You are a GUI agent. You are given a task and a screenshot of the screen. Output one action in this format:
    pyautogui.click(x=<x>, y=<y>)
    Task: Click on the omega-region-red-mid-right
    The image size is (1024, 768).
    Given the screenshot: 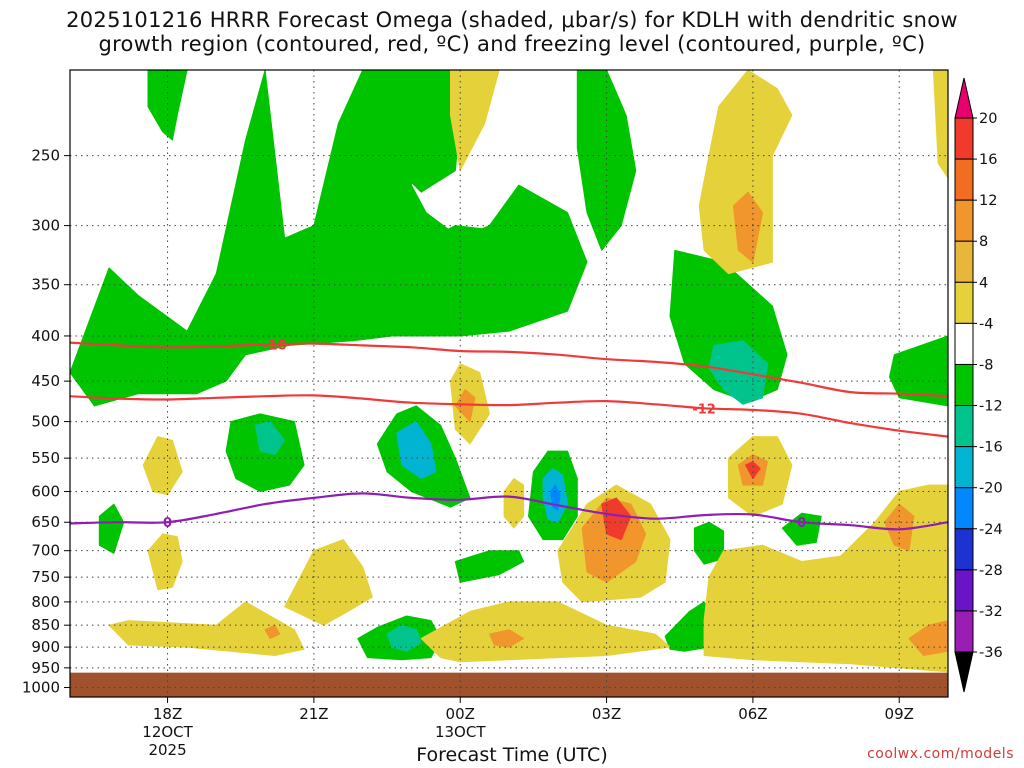 What is the action you would take?
    pyautogui.click(x=616, y=519)
    